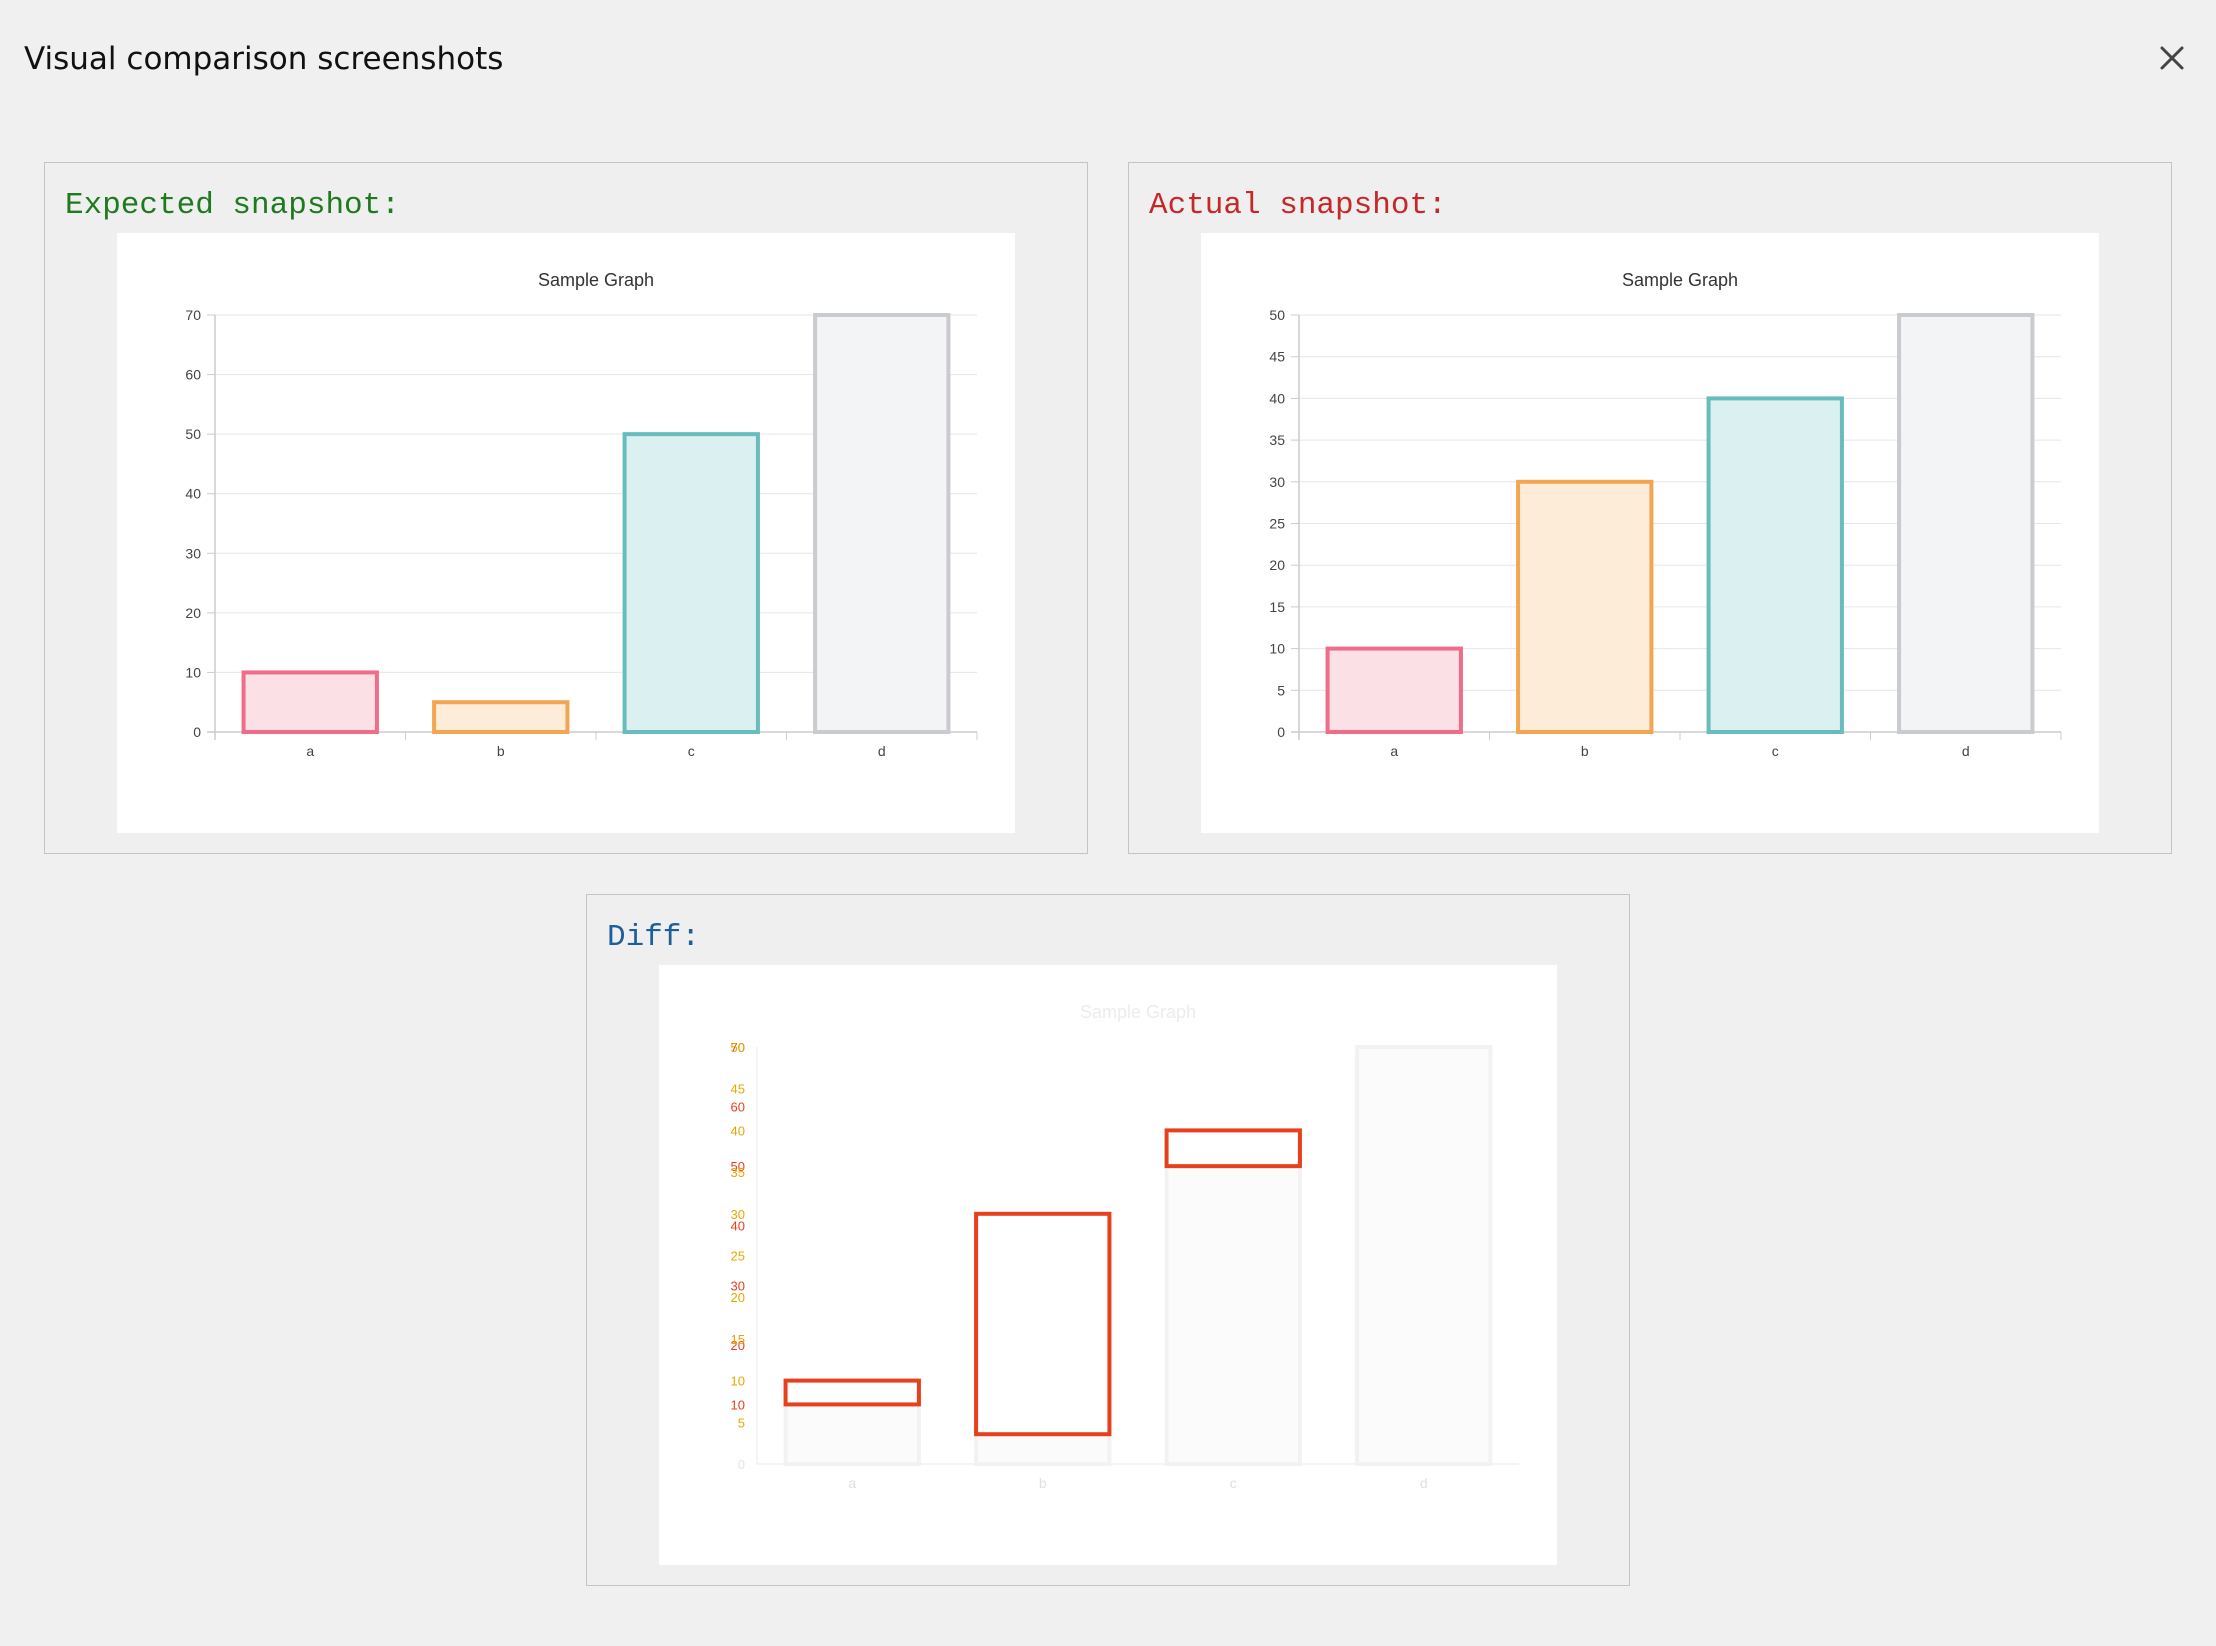  I want to click on diff-x-label: c, so click(1233, 1483).